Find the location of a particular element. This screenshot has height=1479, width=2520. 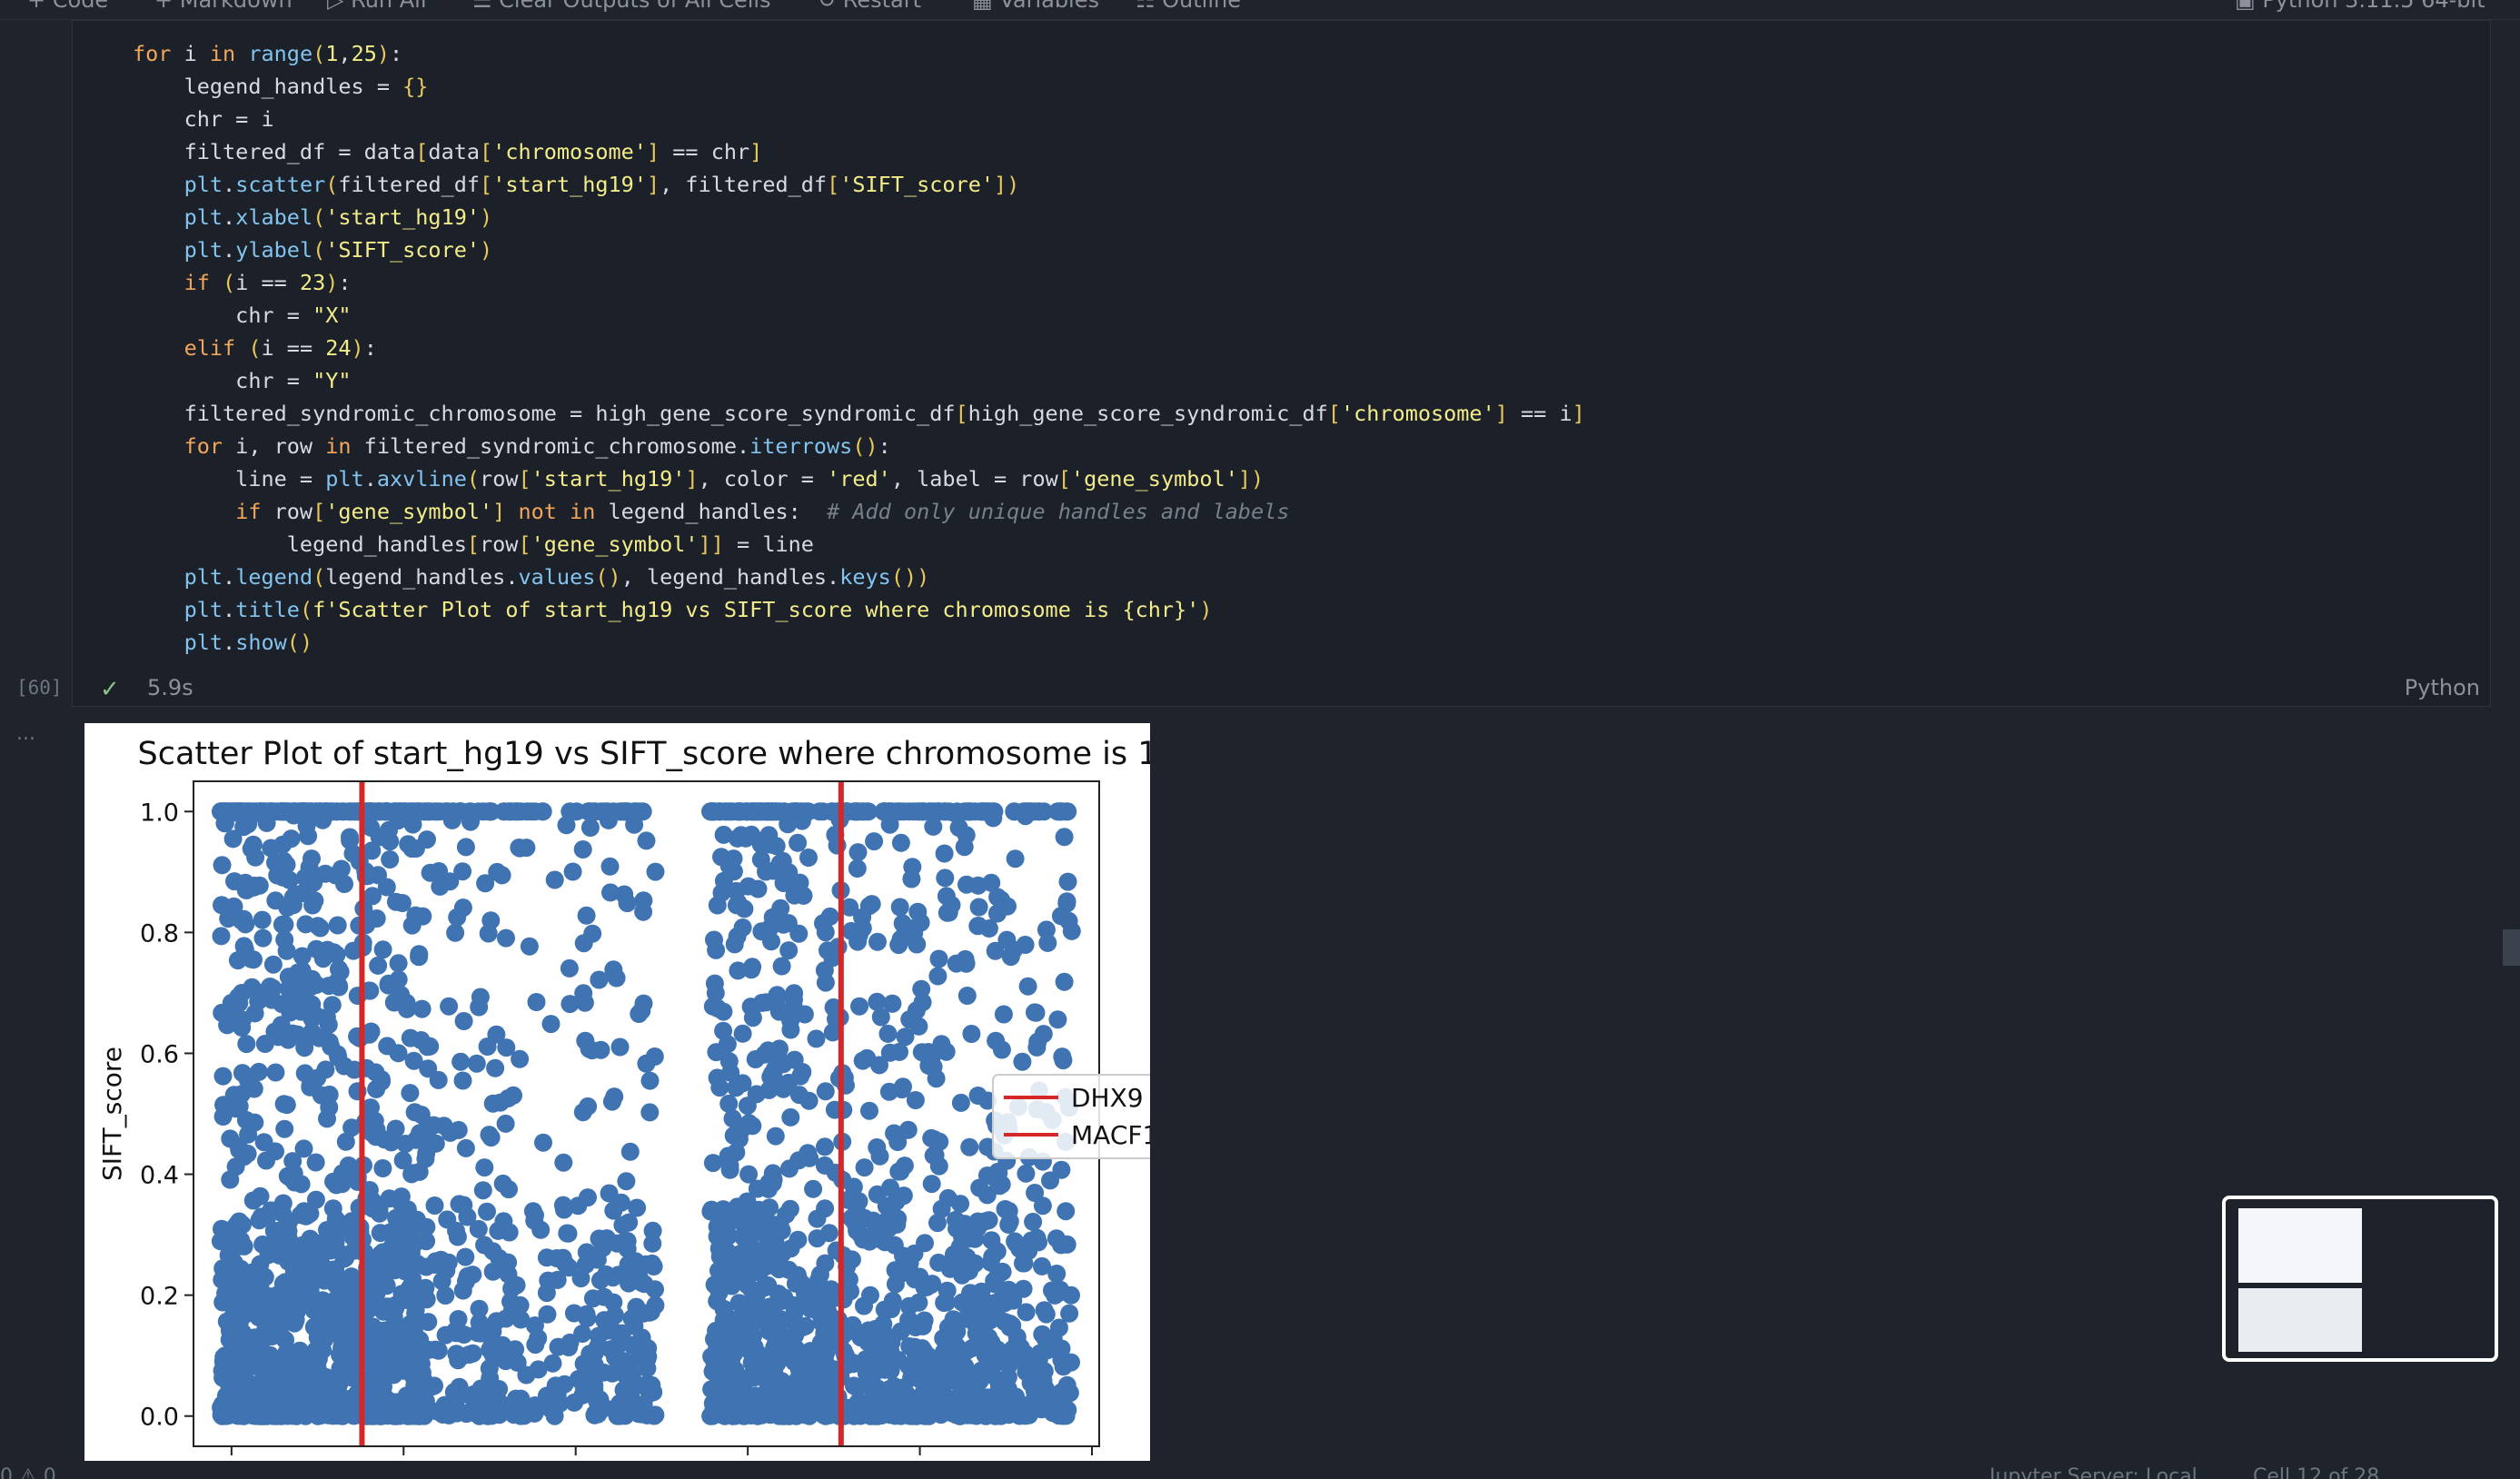

add-code-button: + Code is located at coordinates (67, 6).